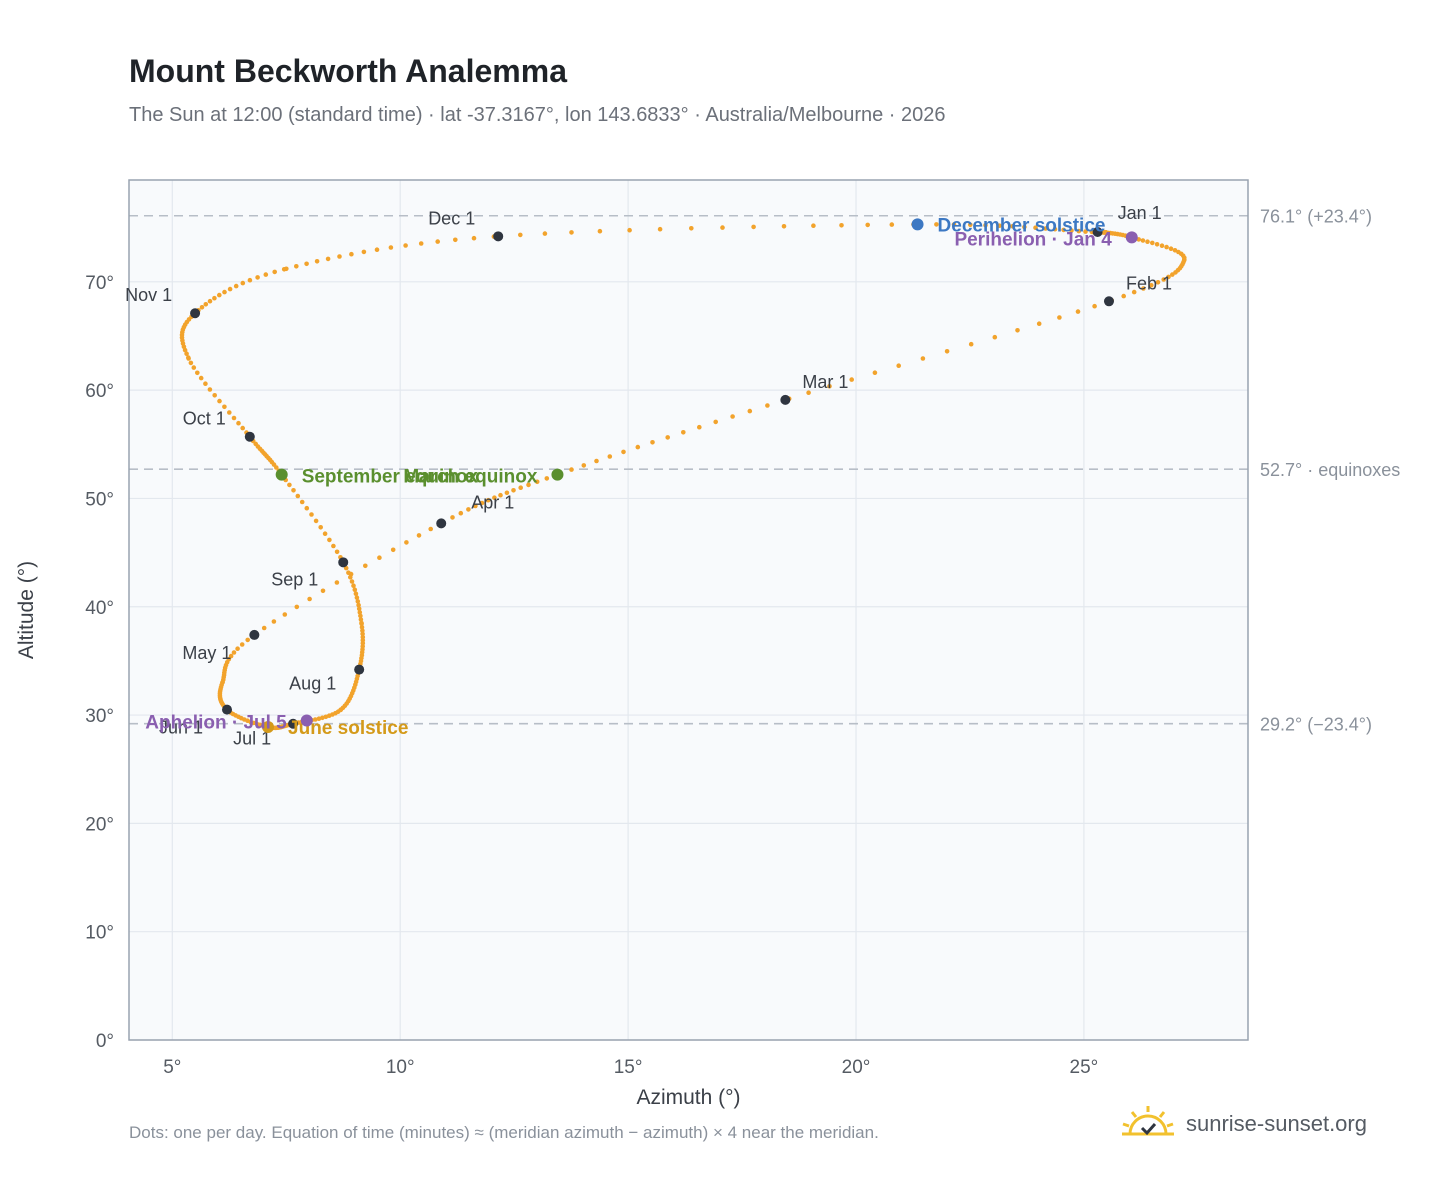 The height and width of the screenshot is (1188, 1448). Describe the element at coordinates (1243, 1124) in the screenshot. I see `brand: sunrise-sunset.org` at that location.